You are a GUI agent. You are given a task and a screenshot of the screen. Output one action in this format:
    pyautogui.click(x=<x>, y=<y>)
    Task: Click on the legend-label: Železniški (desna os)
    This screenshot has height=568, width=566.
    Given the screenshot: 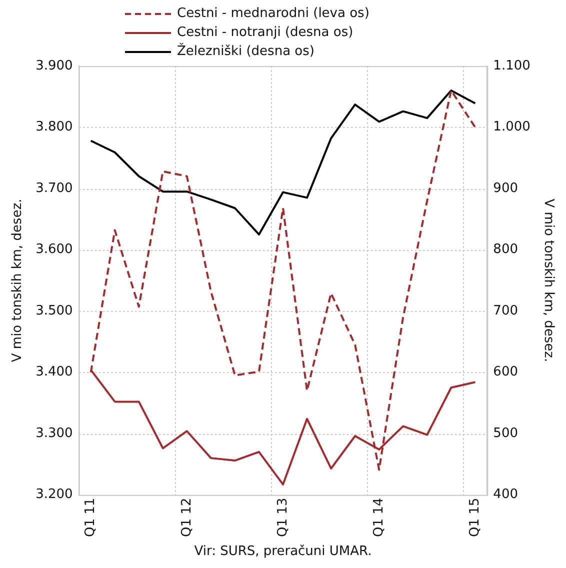 What is the action you would take?
    pyautogui.click(x=245, y=51)
    